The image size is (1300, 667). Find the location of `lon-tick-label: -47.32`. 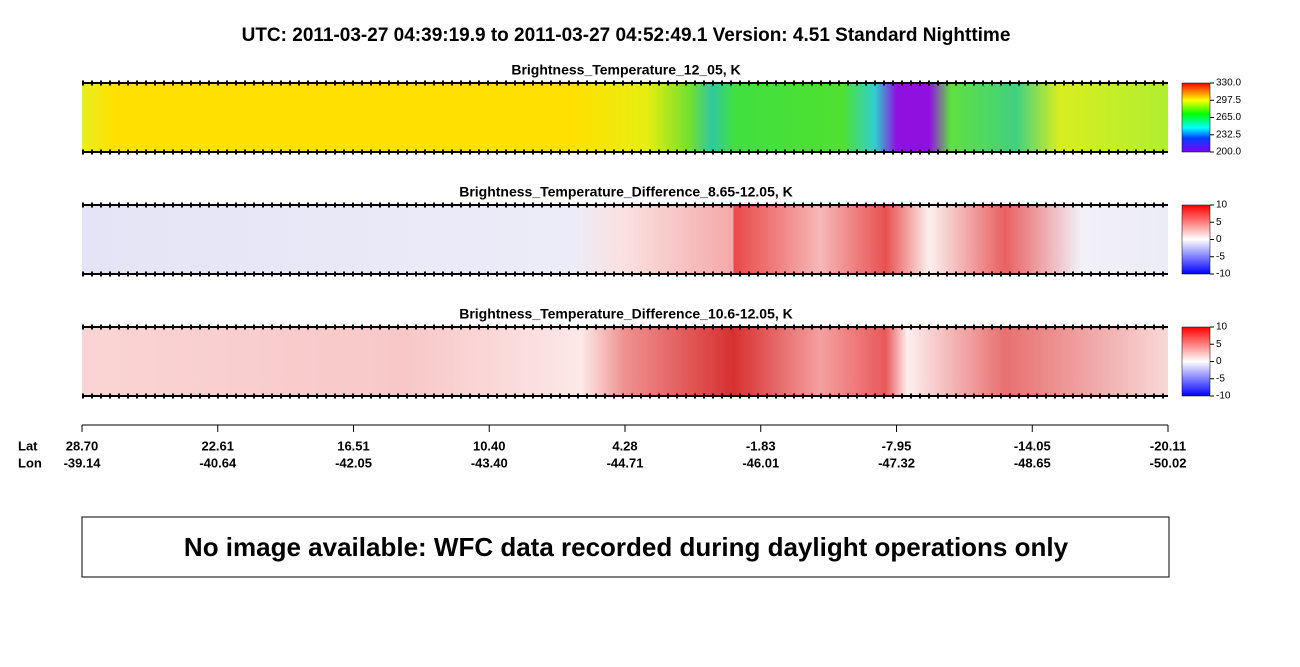

lon-tick-label: -47.32 is located at coordinates (896, 462).